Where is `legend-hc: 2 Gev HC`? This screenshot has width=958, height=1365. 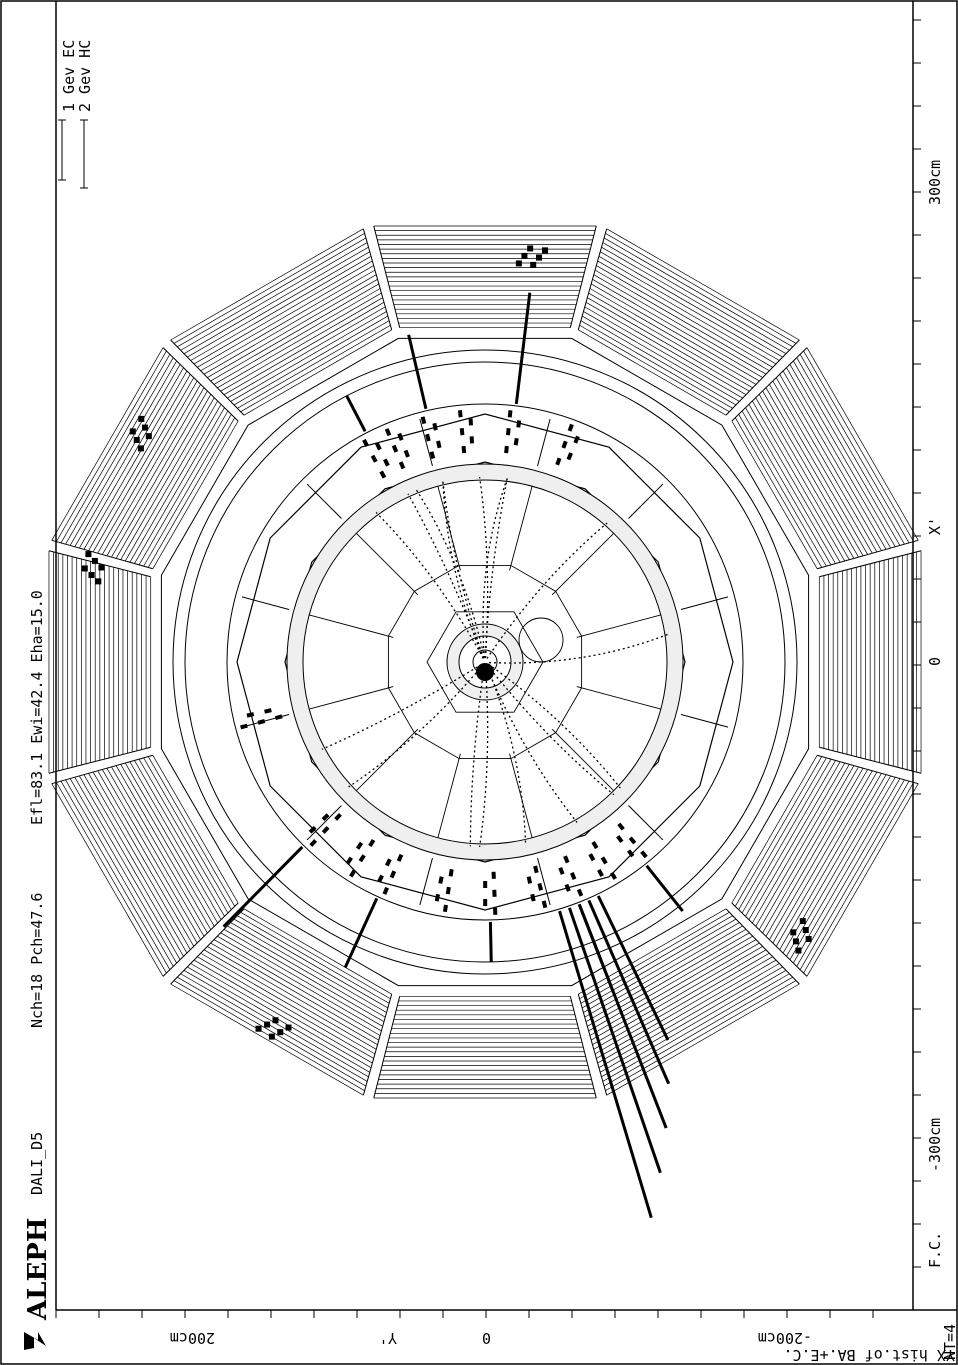 legend-hc: 2 Gev HC is located at coordinates (85, 76).